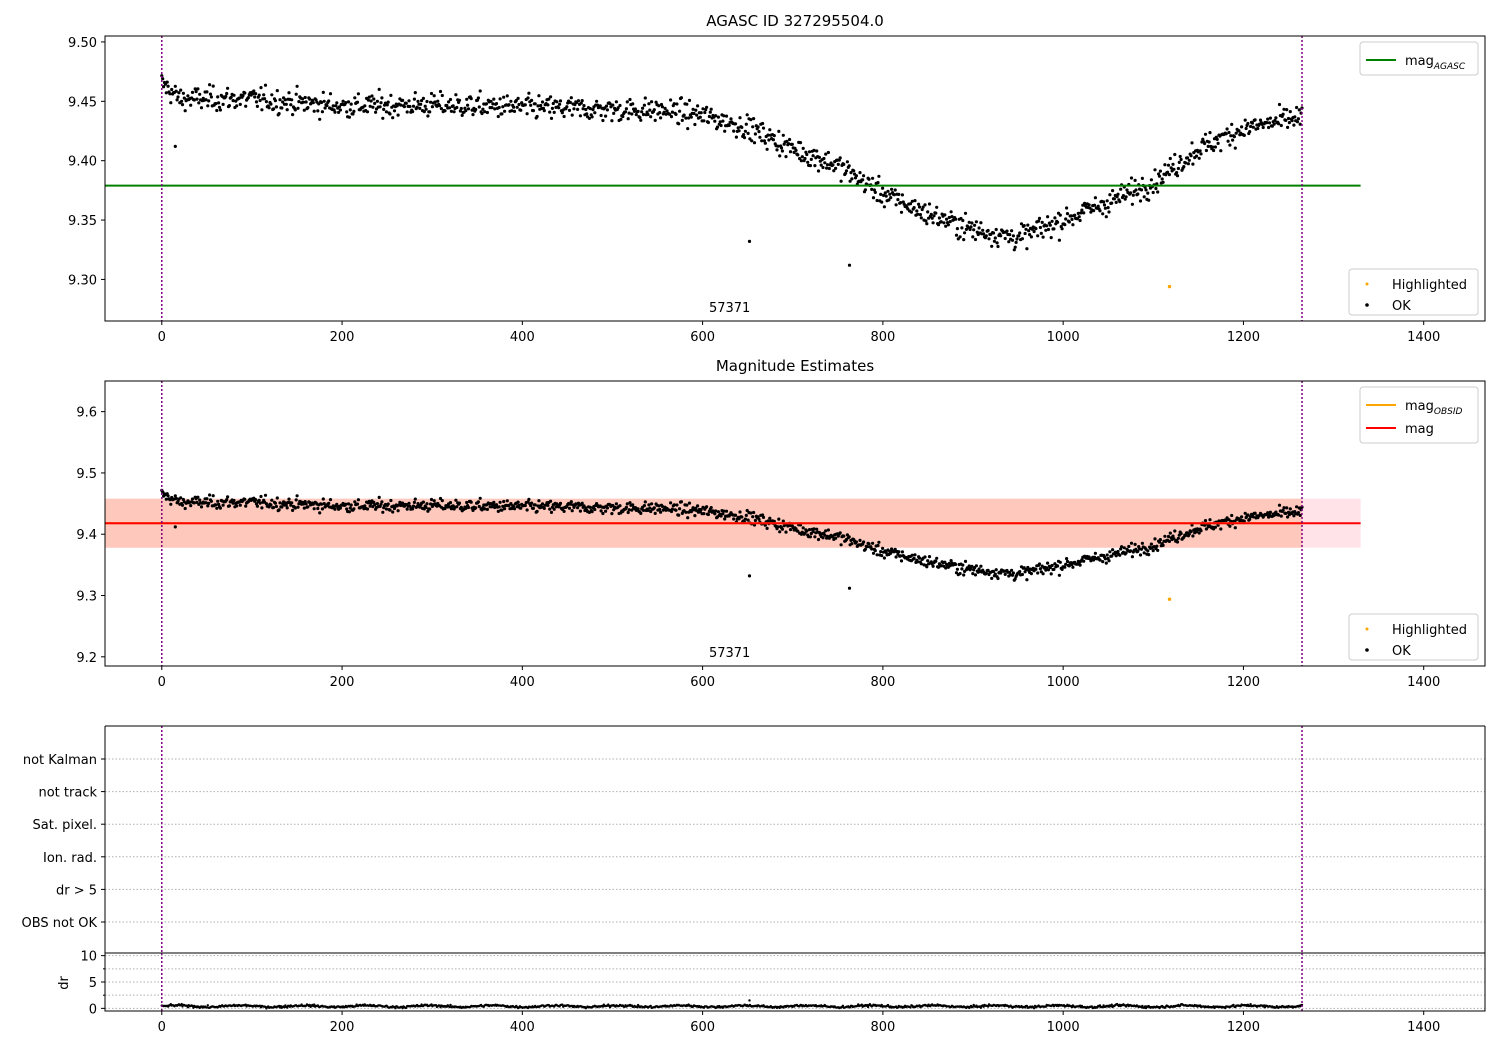 The image size is (1500, 1050). I want to click on x-tick-label: 600, so click(702, 1027).